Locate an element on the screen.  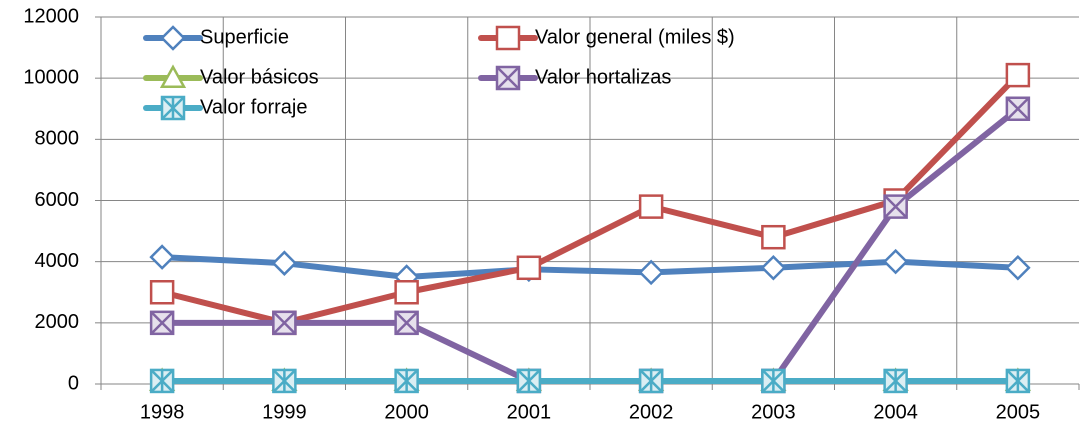
y-tick-label: 2000 is located at coordinates (57, 322).